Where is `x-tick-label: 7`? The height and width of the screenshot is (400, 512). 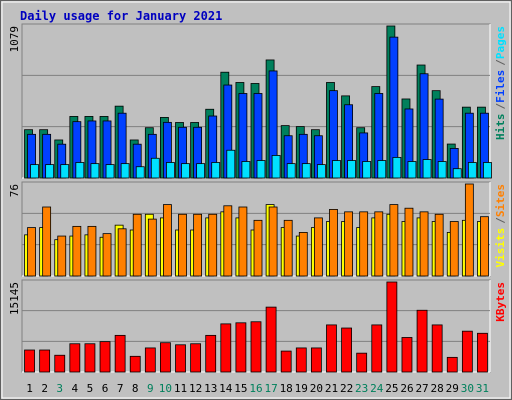 x-tick-label: 7 is located at coordinates (120, 388).